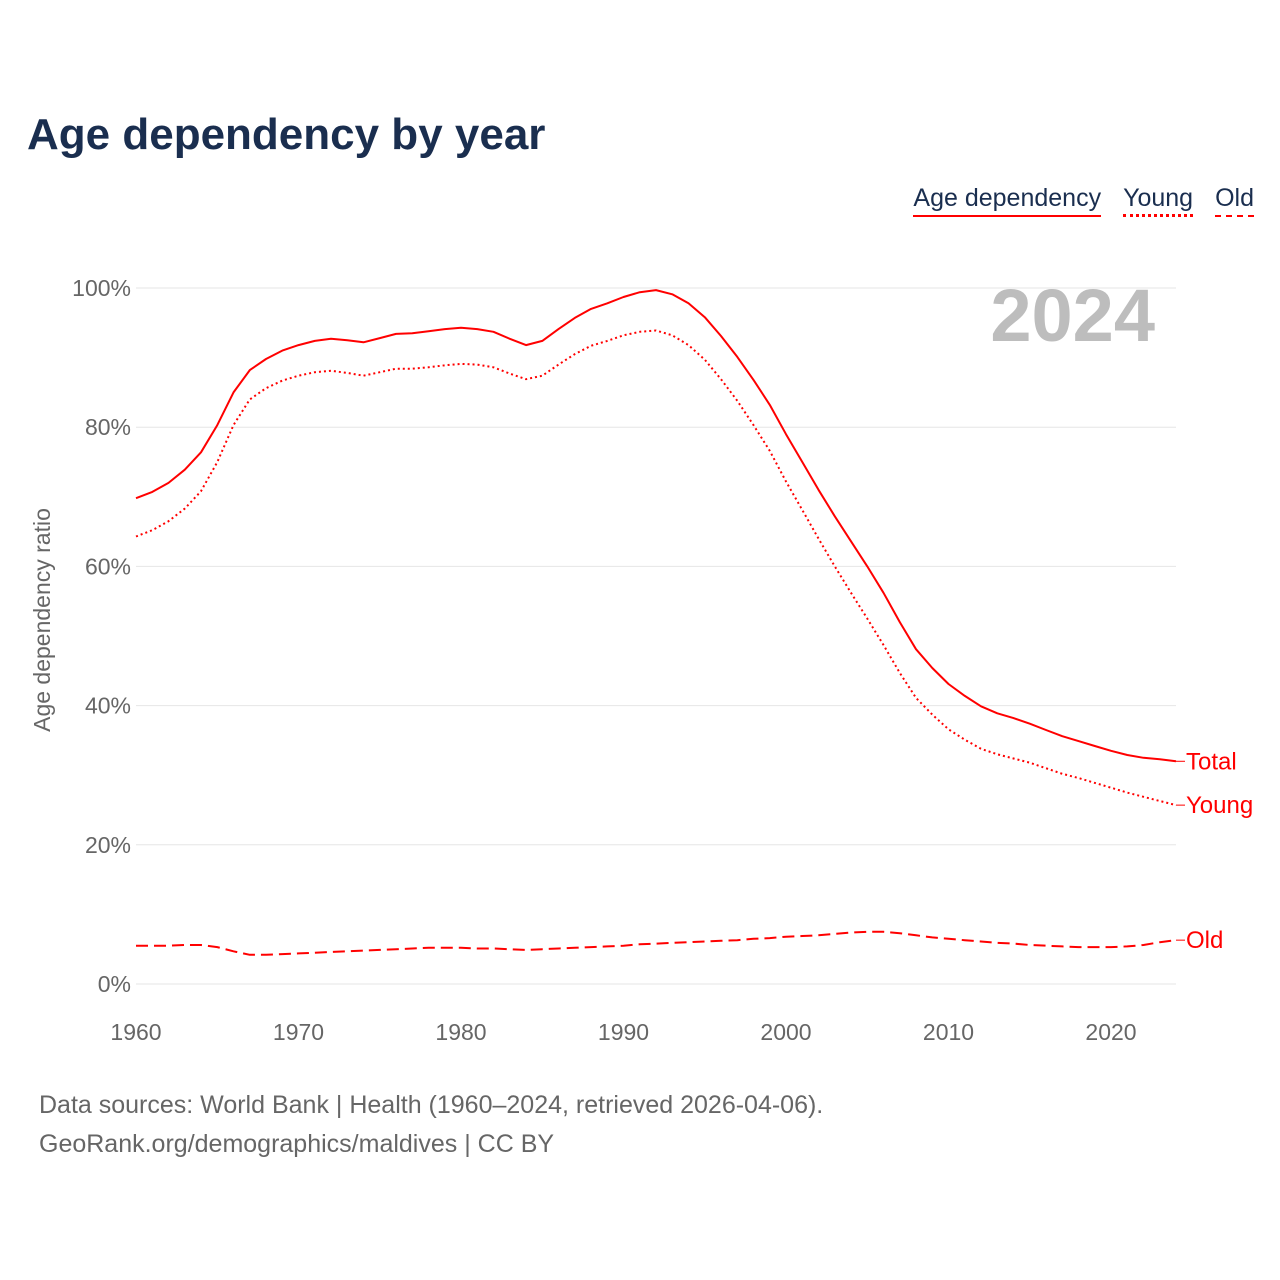  I want to click on end-label-total: Total, so click(1211, 761).